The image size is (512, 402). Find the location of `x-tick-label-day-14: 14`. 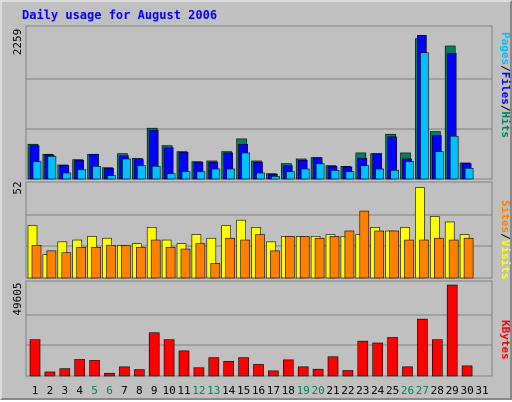

x-tick-label-day-14: 14 is located at coordinates (229, 390).